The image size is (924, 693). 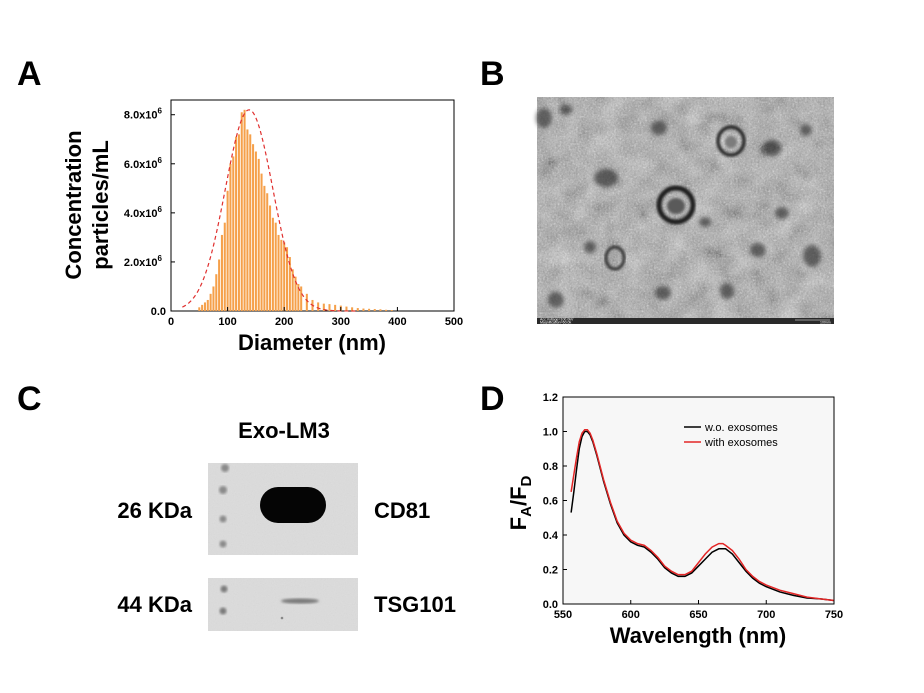 I want to click on chart-a-y-tick-label: 0.0, so click(x=158, y=312).